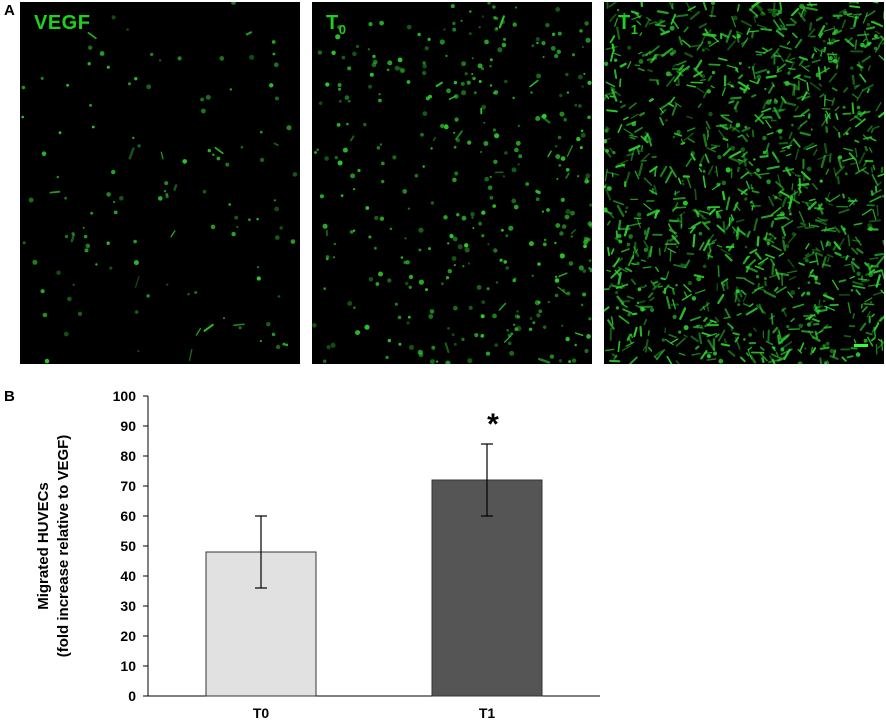 This screenshot has height=726, width=886. I want to click on x-tick-label-t1: T1, so click(487, 713).